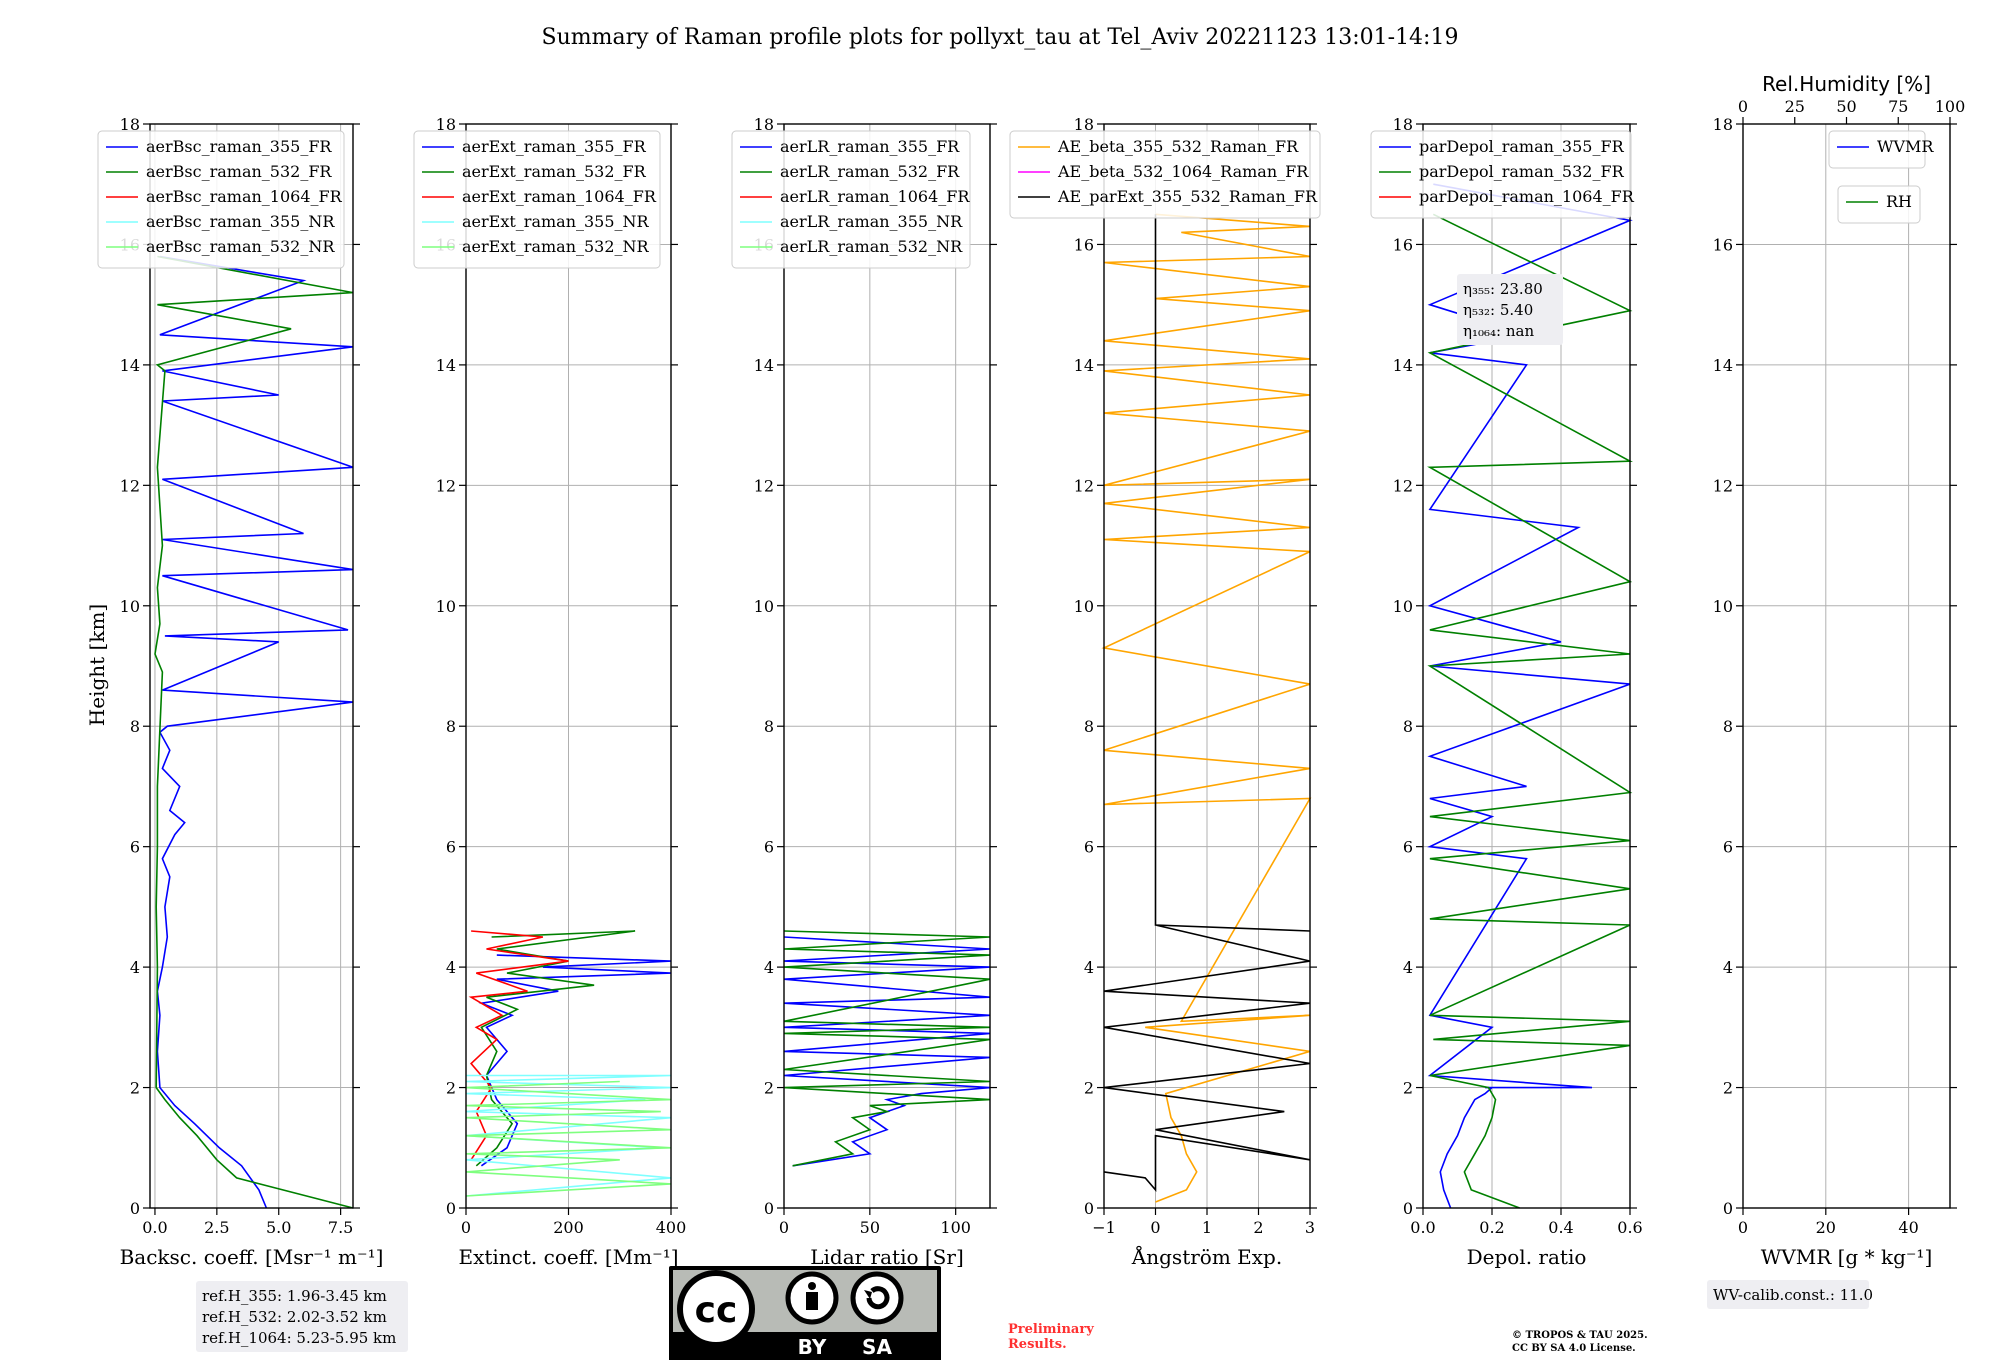 This screenshot has width=2000, height=1360. Describe the element at coordinates (554, 171) in the screenshot. I see `legend-entry: aerExt_raman_532_FR` at that location.